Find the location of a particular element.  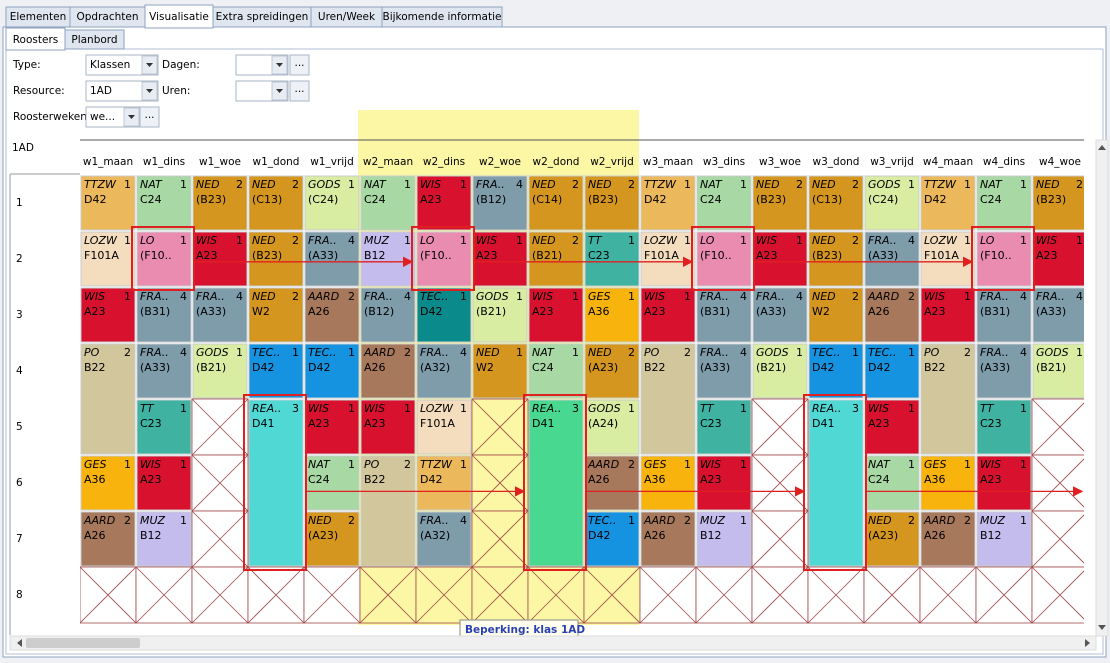

subtab is located at coordinates (94, 39).